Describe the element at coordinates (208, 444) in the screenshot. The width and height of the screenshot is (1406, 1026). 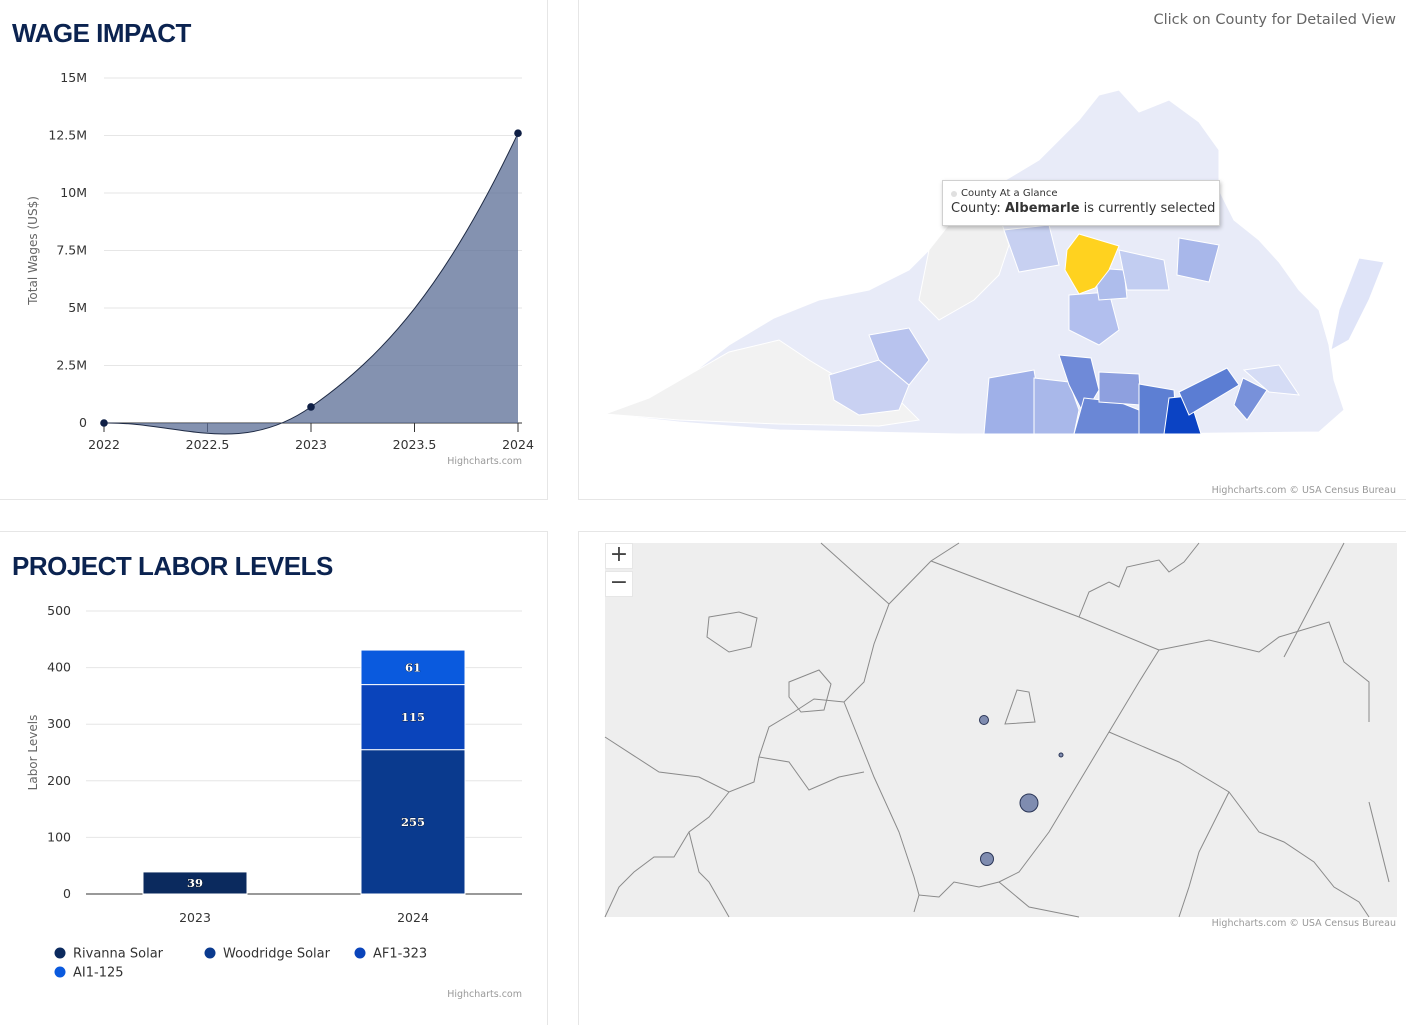
I see `wage-x-tick-label: 2022.5` at that location.